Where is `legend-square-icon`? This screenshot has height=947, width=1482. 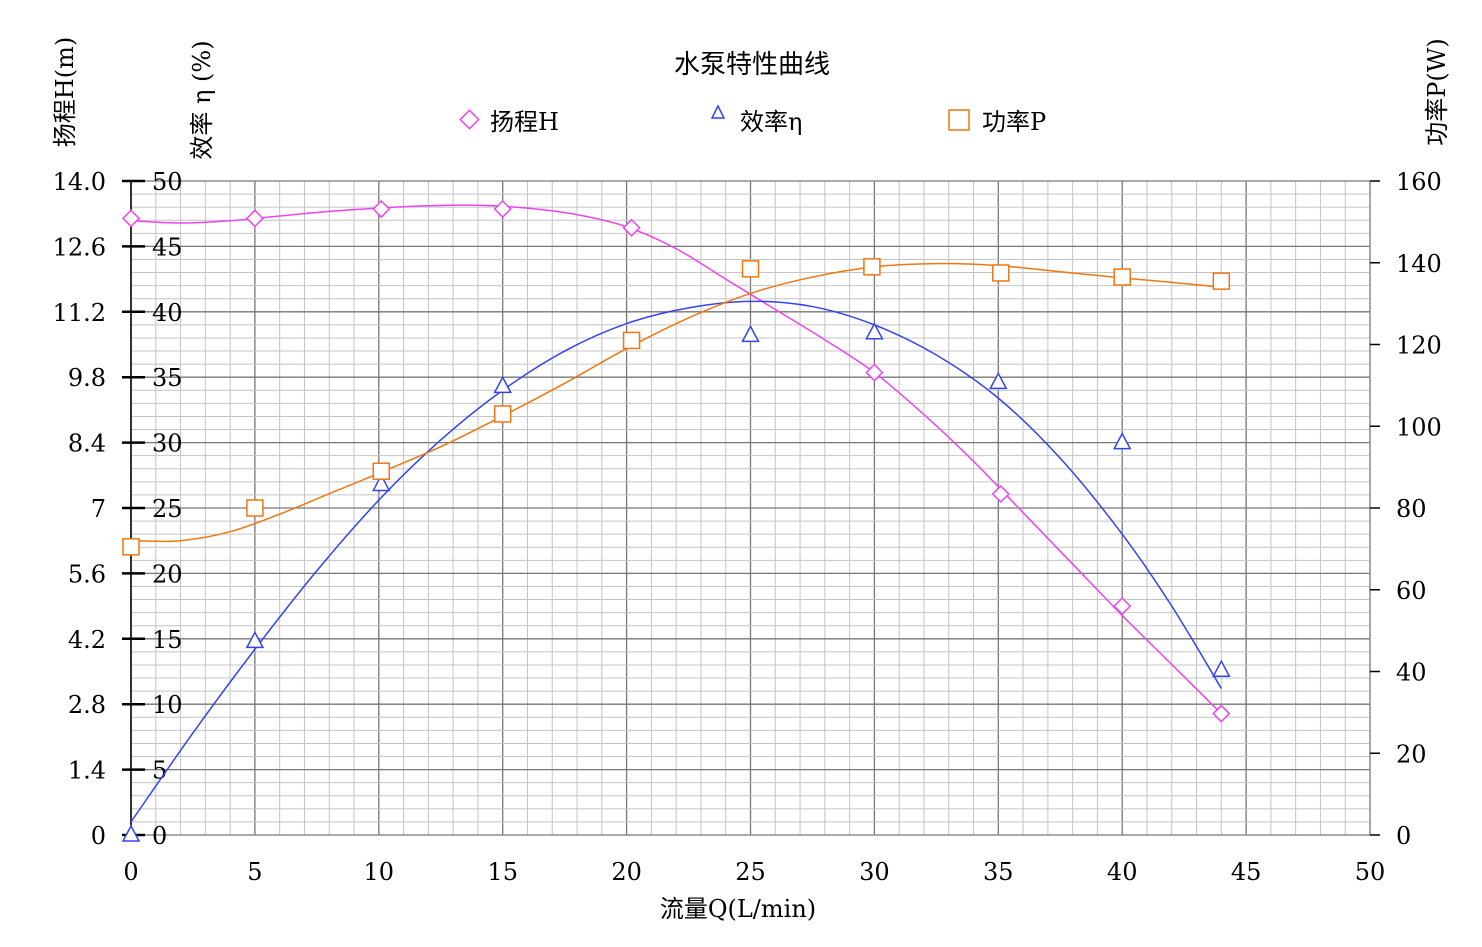 legend-square-icon is located at coordinates (959, 120).